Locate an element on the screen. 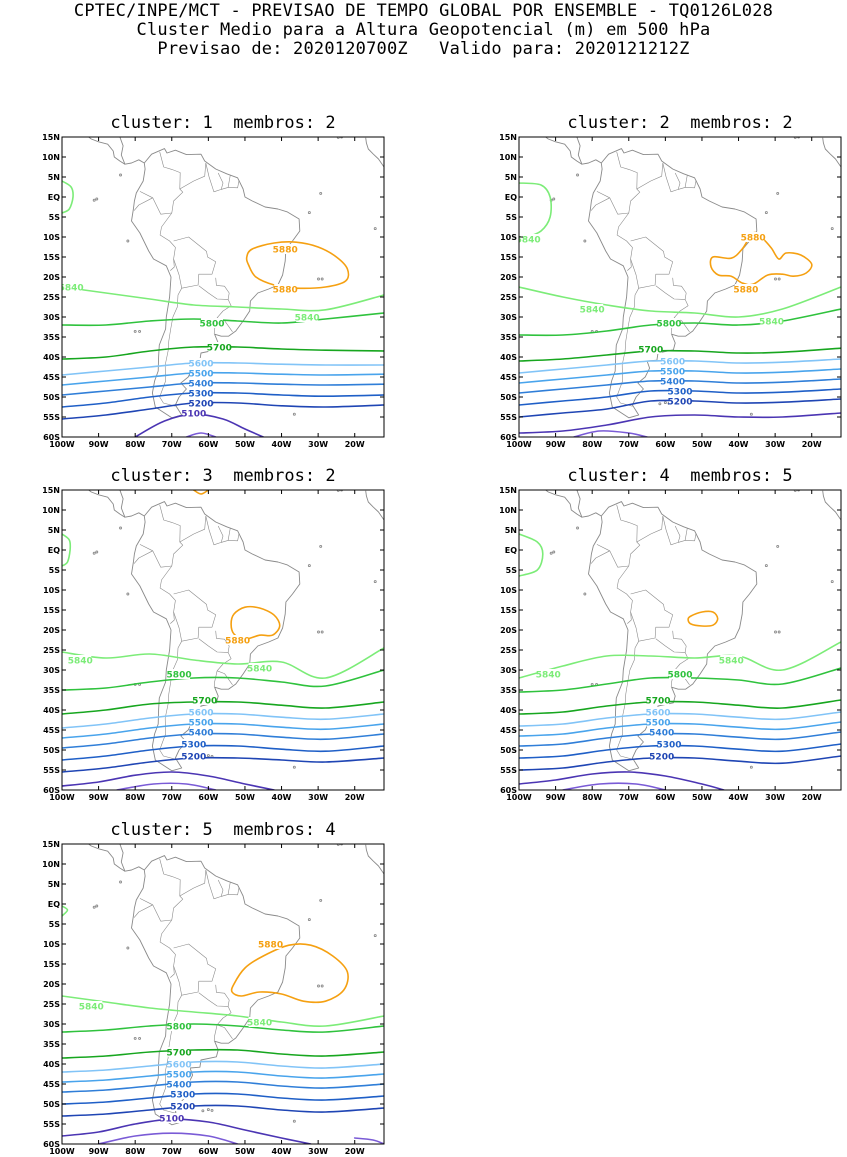 This screenshot has height=1157, width=847. lon-tick-label: 20W is located at coordinates (355, 1151).